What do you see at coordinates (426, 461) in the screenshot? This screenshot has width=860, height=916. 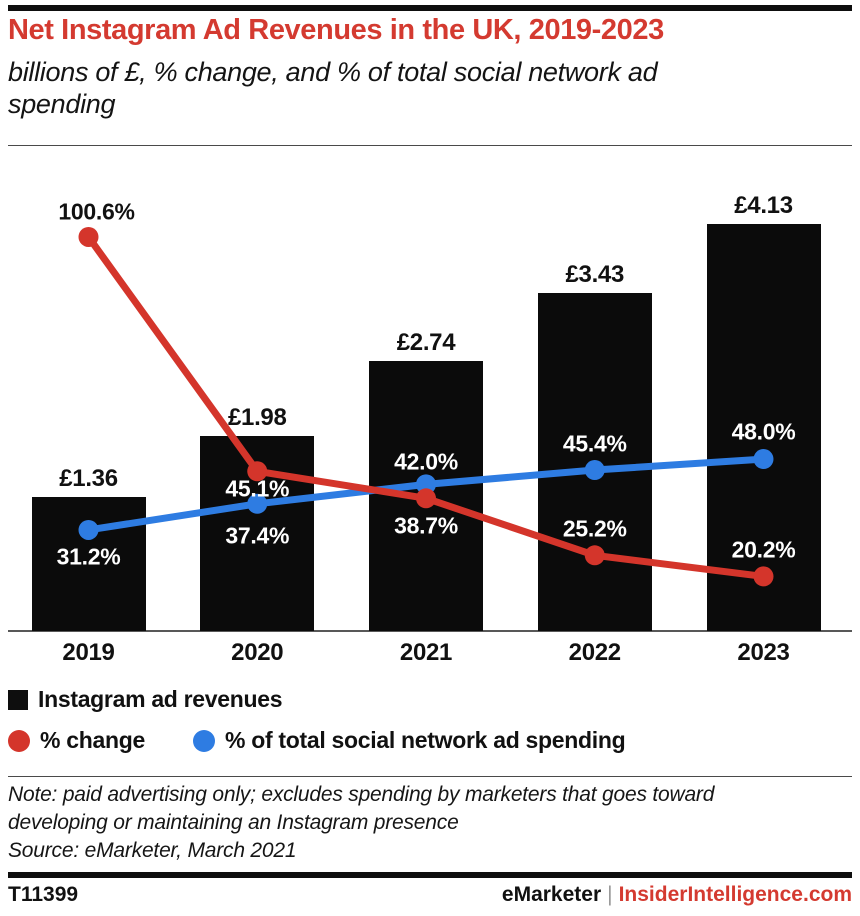 I see `share-label: 42.0%` at bounding box center [426, 461].